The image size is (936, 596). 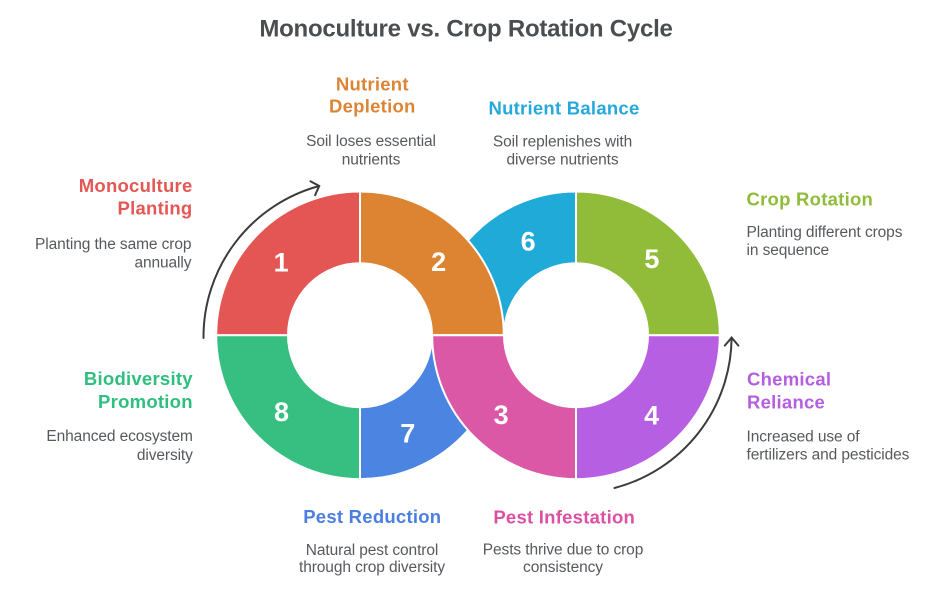 What do you see at coordinates (788, 250) in the screenshot?
I see `svg-text: in sequence` at bounding box center [788, 250].